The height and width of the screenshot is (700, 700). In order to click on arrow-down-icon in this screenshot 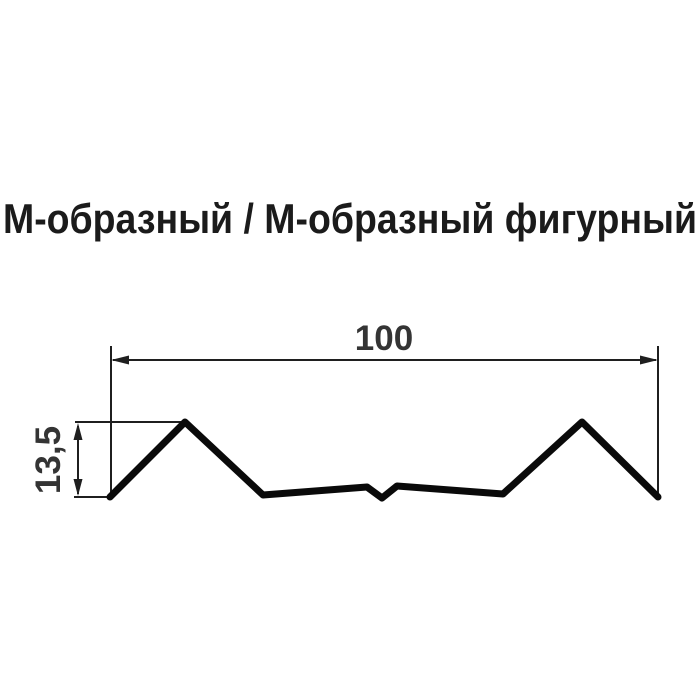, I will do `click(78, 487)`.